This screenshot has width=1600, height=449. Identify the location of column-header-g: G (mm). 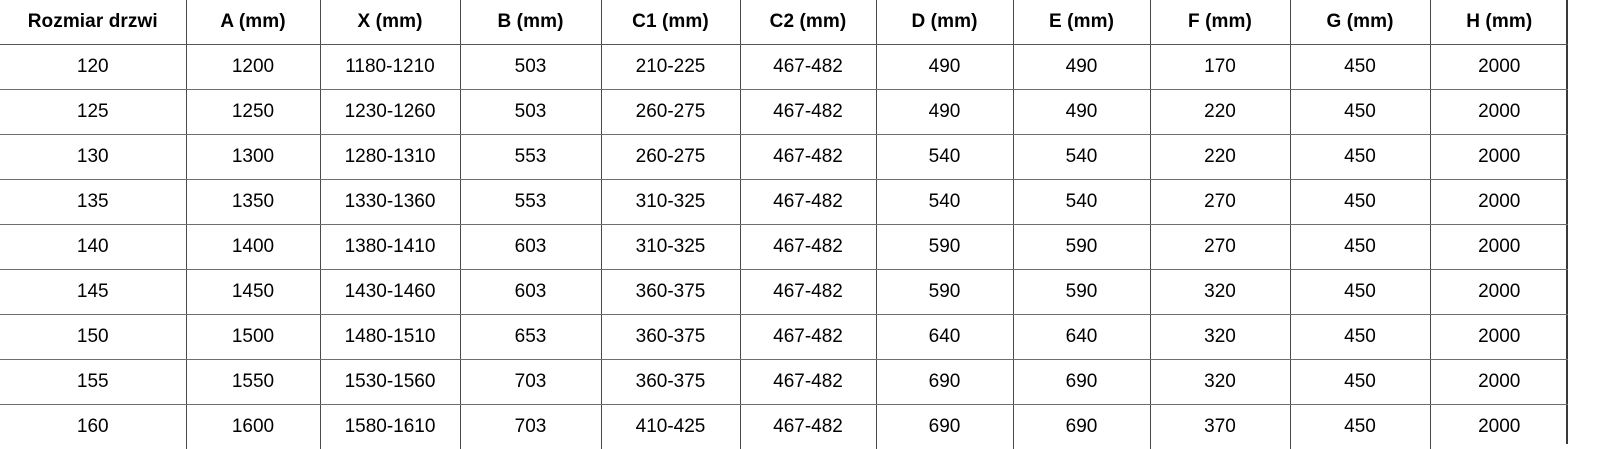
(1360, 22).